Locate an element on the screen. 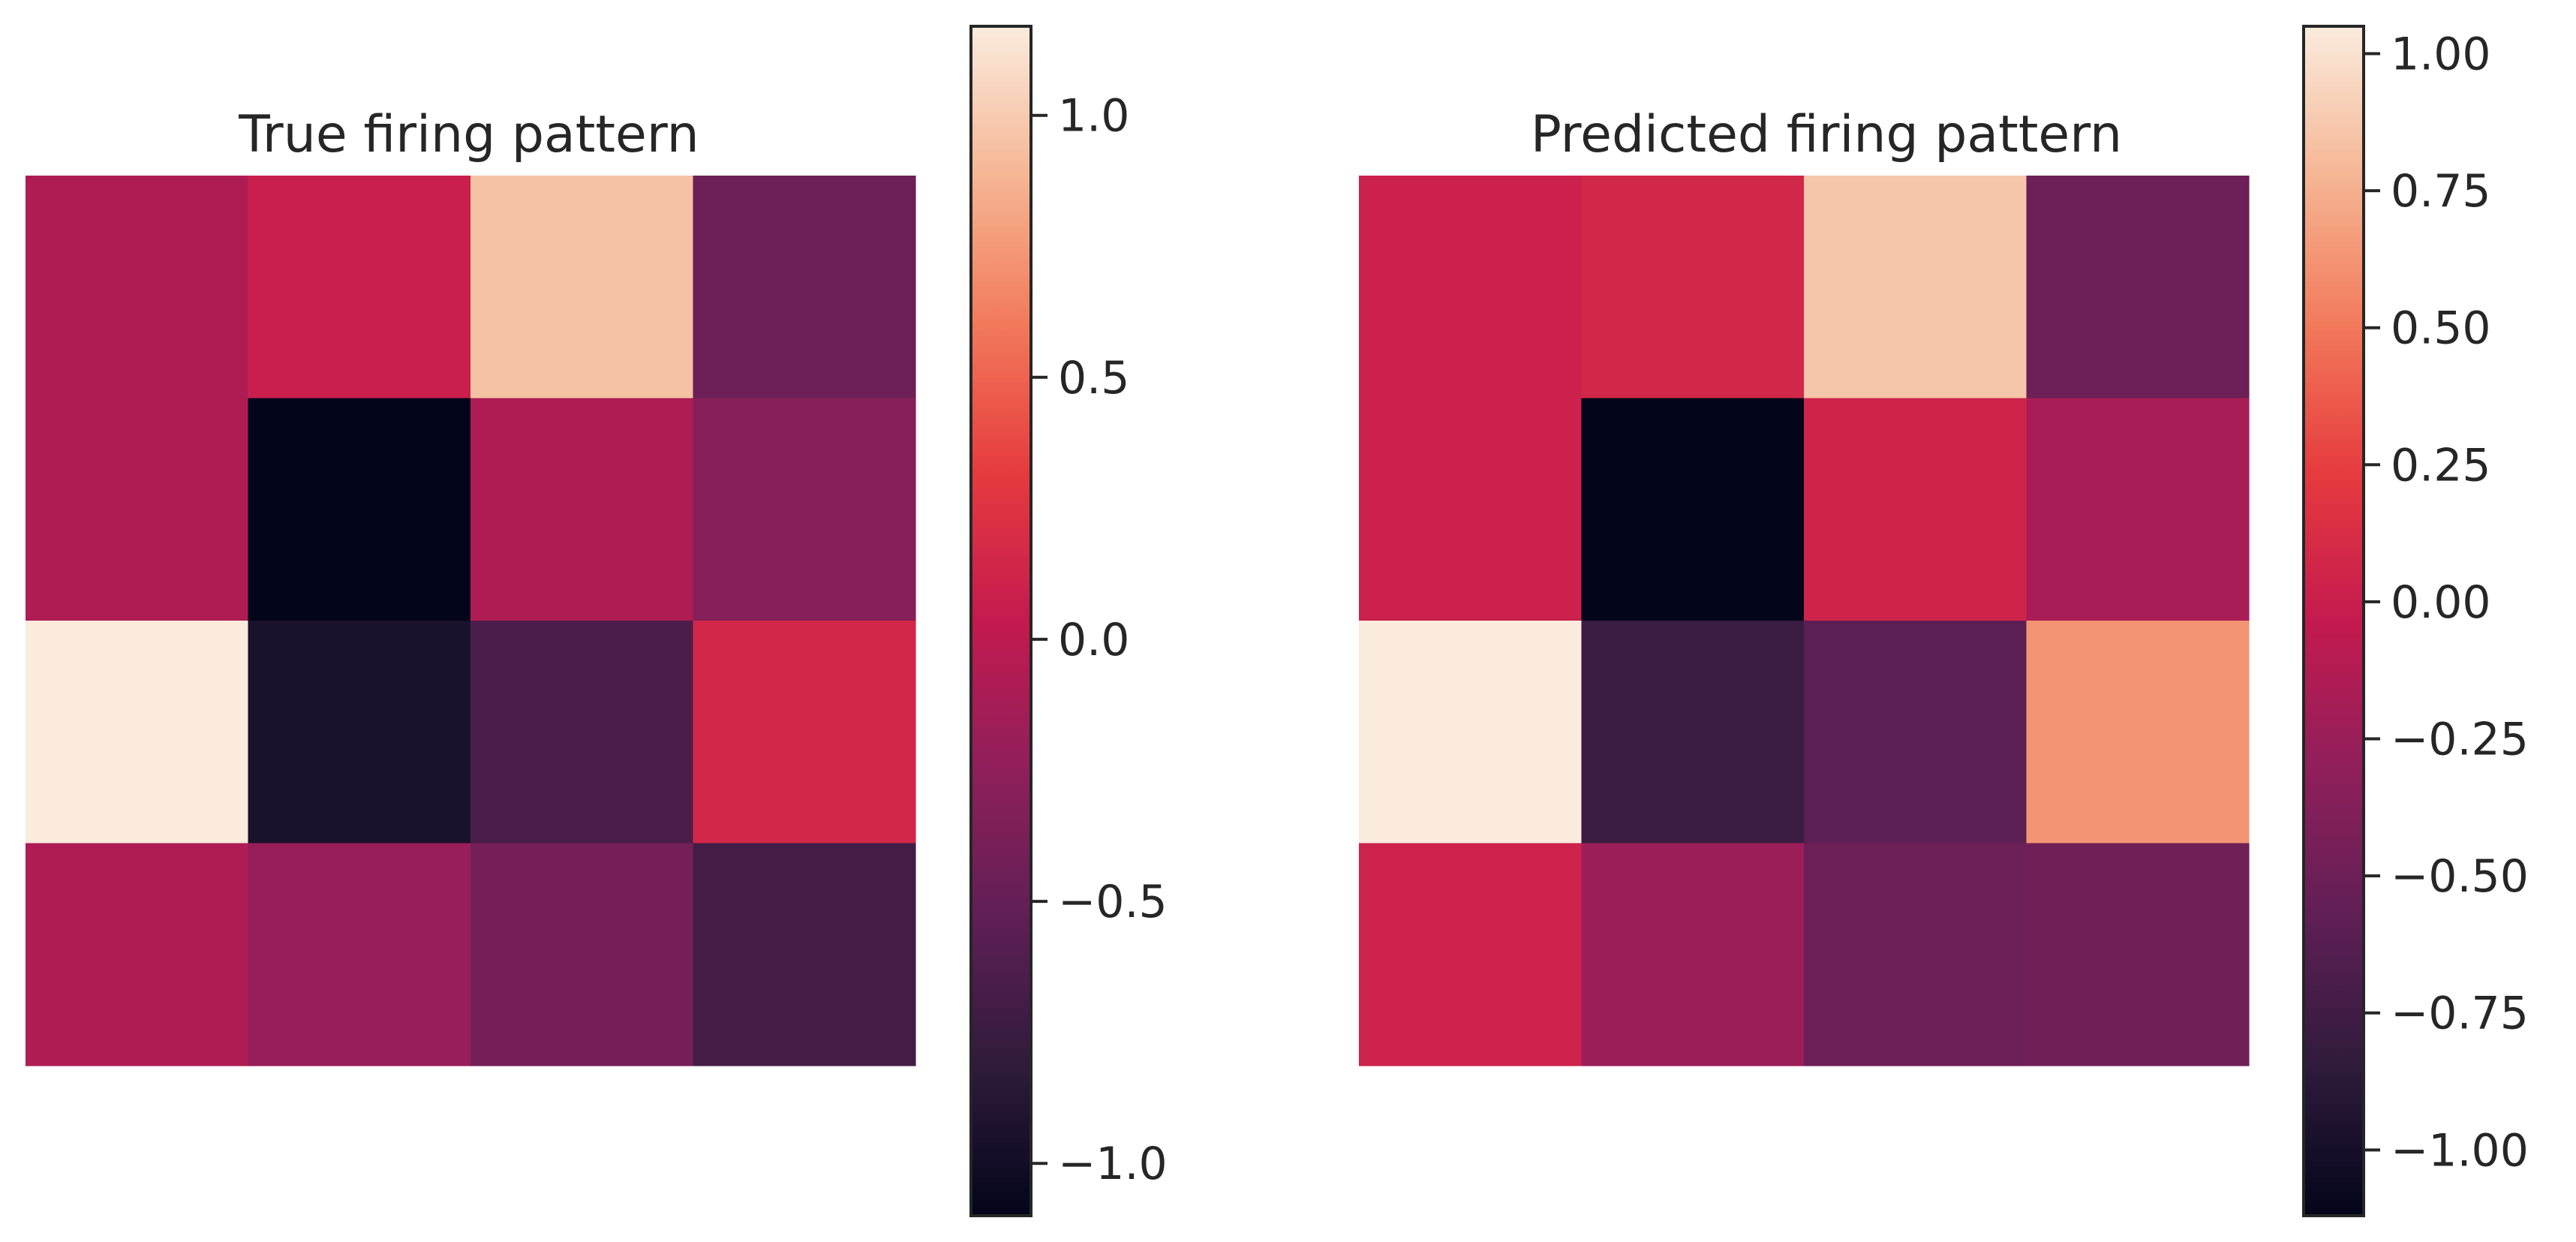 The height and width of the screenshot is (1242, 2576). colorbar-gradient-true is located at coordinates (1001, 621).